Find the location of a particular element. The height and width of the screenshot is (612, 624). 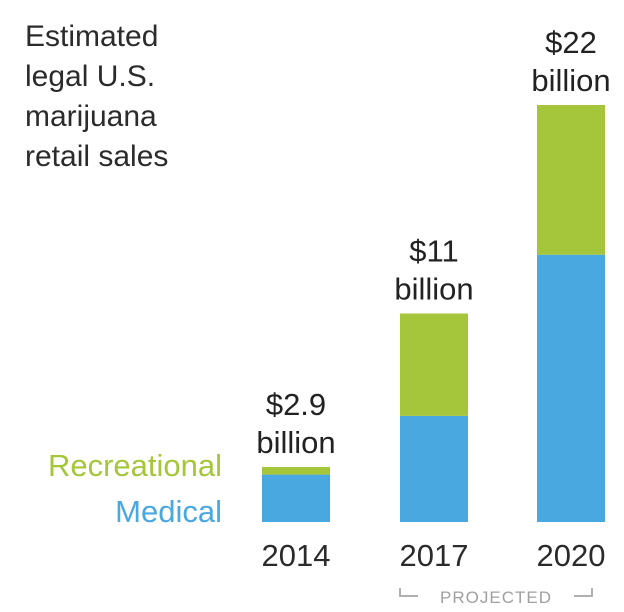

x-tick-label-2020: 2020 is located at coordinates (571, 555).